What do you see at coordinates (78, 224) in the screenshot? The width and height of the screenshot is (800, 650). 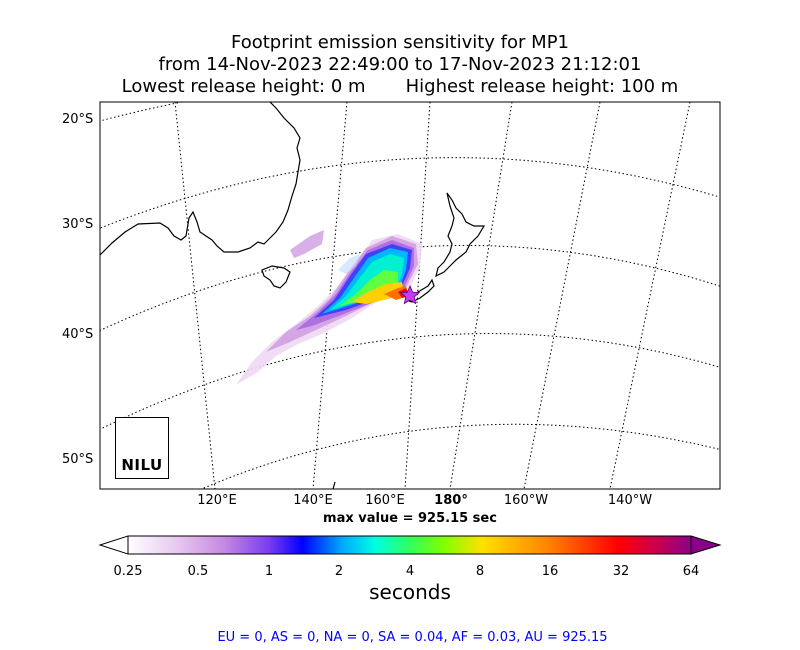 I see `lat-label-30s: 30°S` at bounding box center [78, 224].